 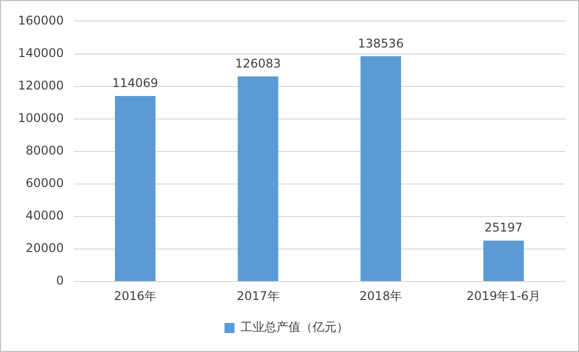 I want to click on x-tick-label: 2017年, so click(x=258, y=295).